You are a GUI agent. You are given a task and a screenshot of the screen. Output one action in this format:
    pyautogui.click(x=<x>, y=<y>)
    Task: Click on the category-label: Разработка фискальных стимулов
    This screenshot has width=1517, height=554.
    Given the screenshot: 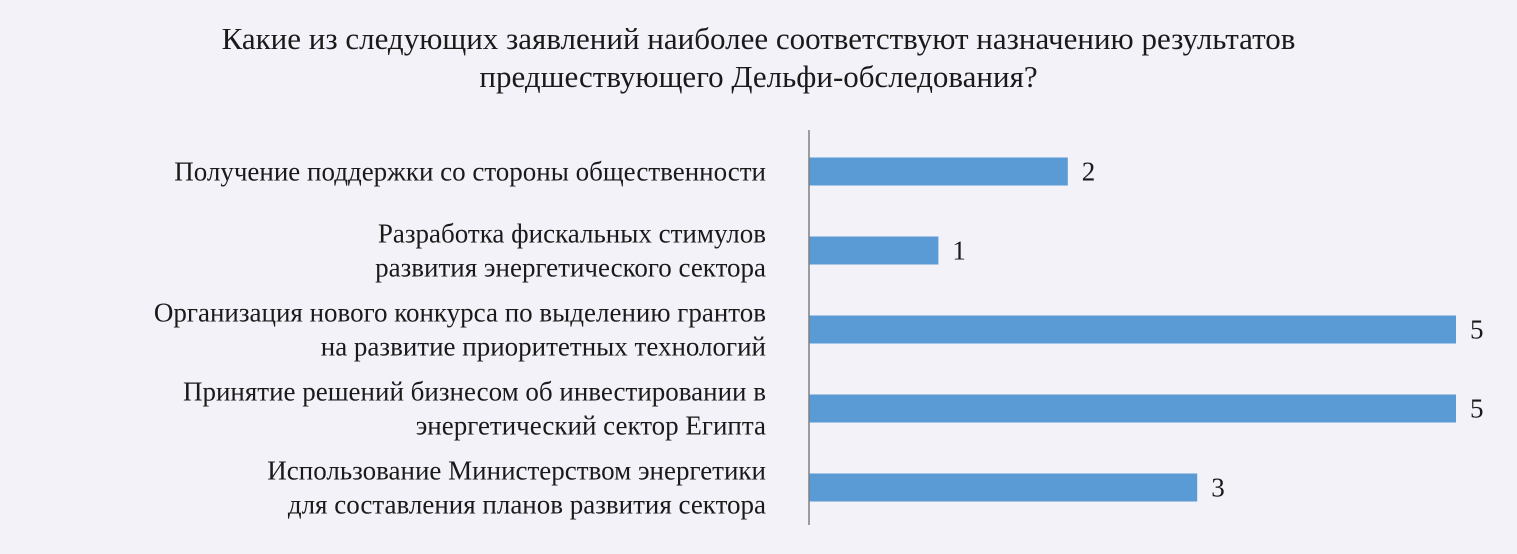 What is the action you would take?
    pyautogui.click(x=572, y=234)
    